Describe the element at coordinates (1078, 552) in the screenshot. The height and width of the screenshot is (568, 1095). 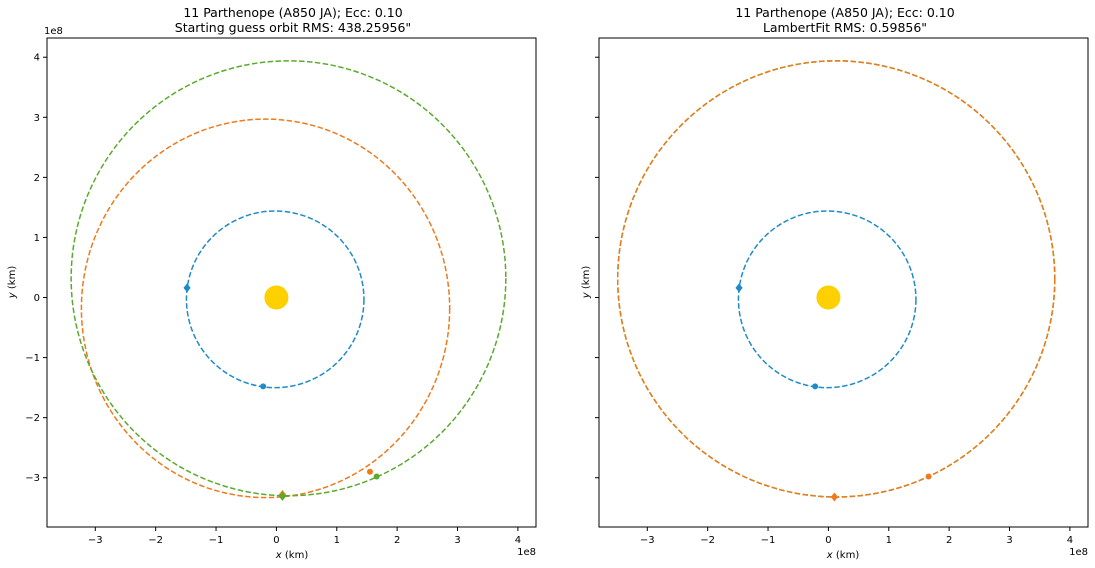
I see `right-x-offset-text: 1e8` at that location.